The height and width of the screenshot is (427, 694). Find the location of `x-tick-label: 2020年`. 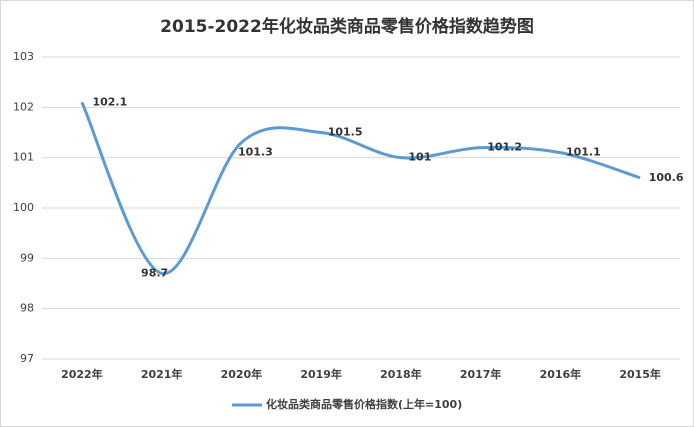

x-tick-label: 2020年 is located at coordinates (242, 374).